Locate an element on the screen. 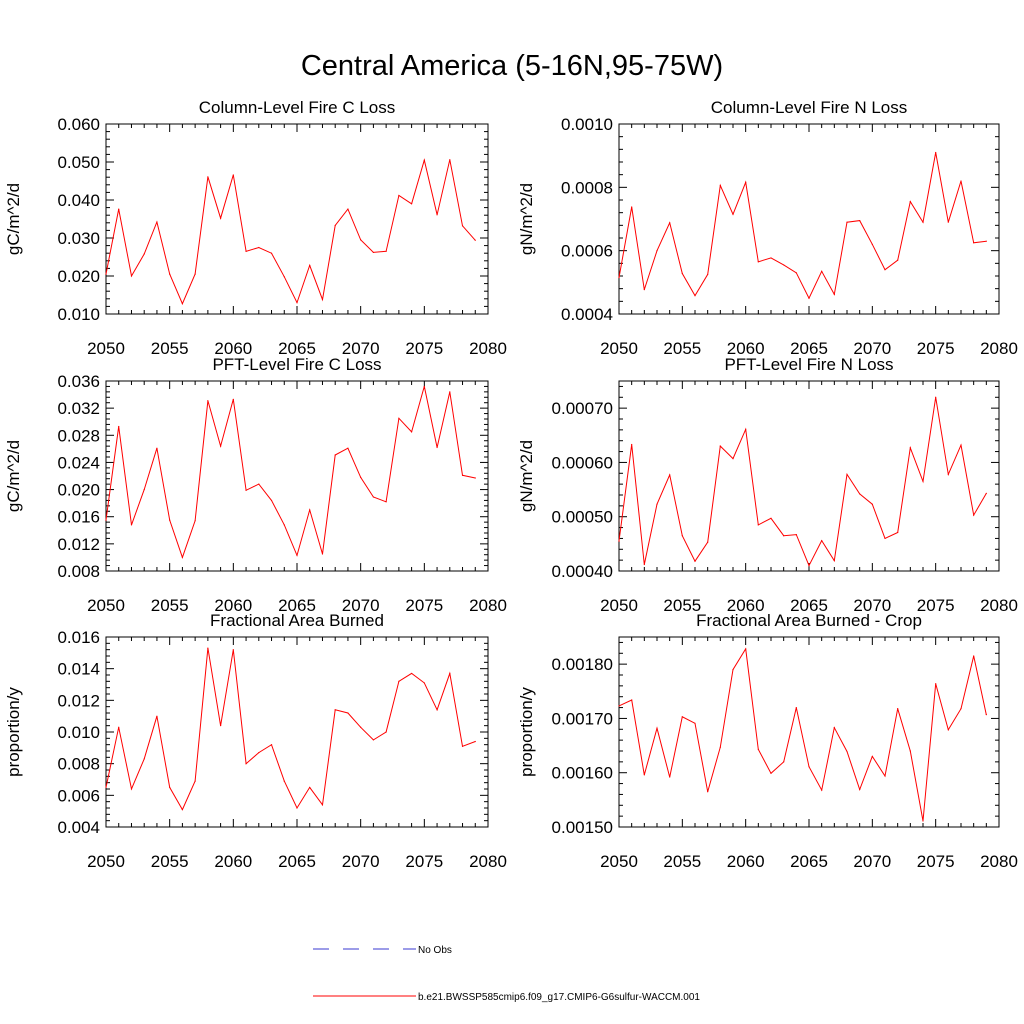  y-tick-label: 0.012 is located at coordinates (78, 700).